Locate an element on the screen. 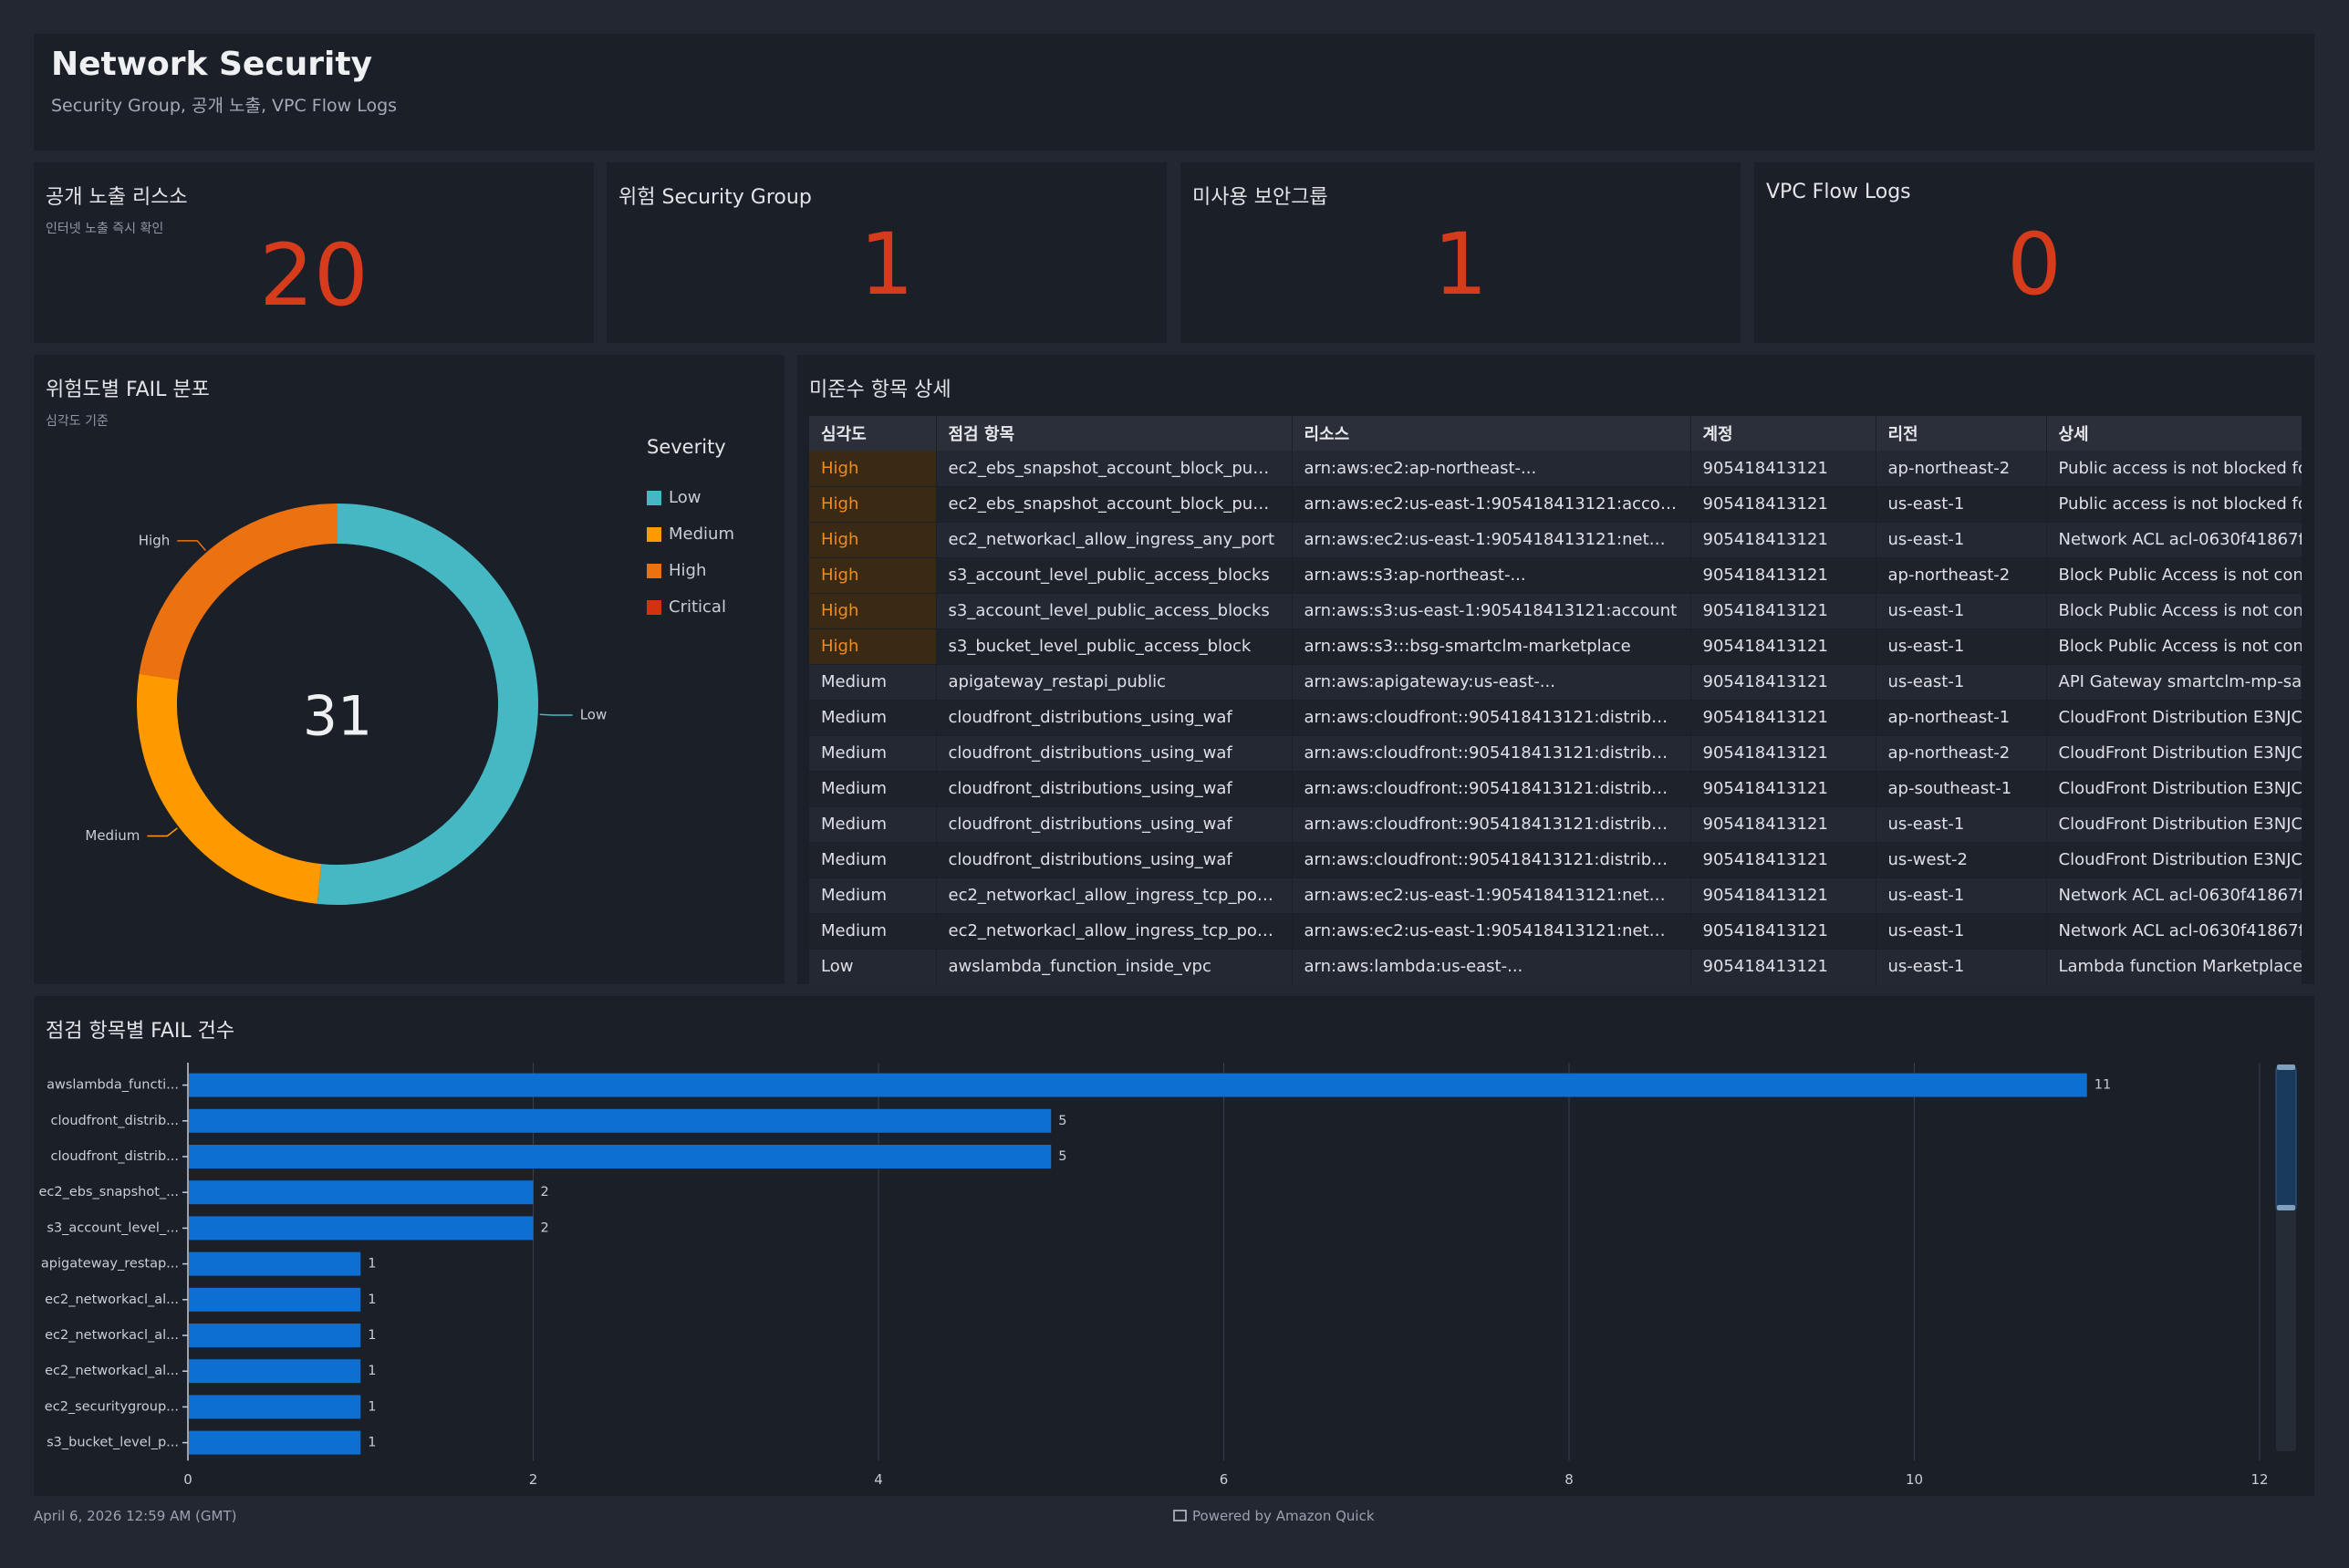 The image size is (2349, 1568). cell-check: awslambda_function_inside_vpc is located at coordinates (1114, 966).